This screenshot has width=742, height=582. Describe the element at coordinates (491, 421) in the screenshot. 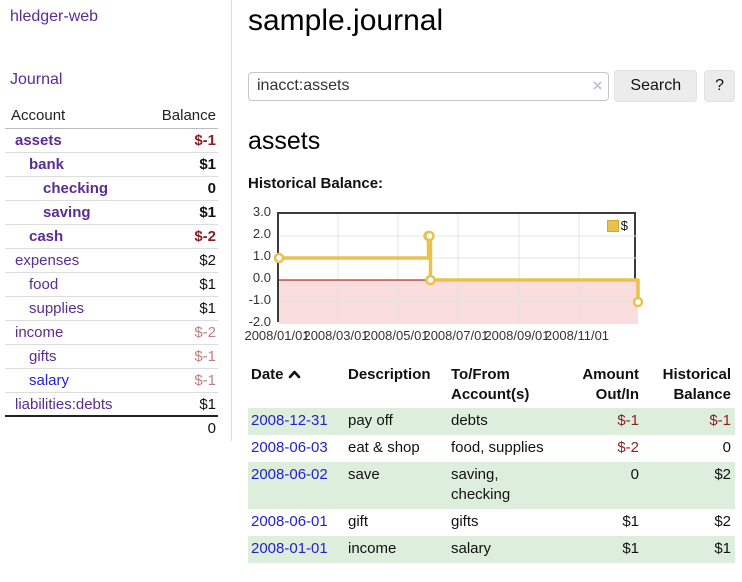

I see `register-row: 2008-12-31 pay off debts $-1 $-1` at that location.